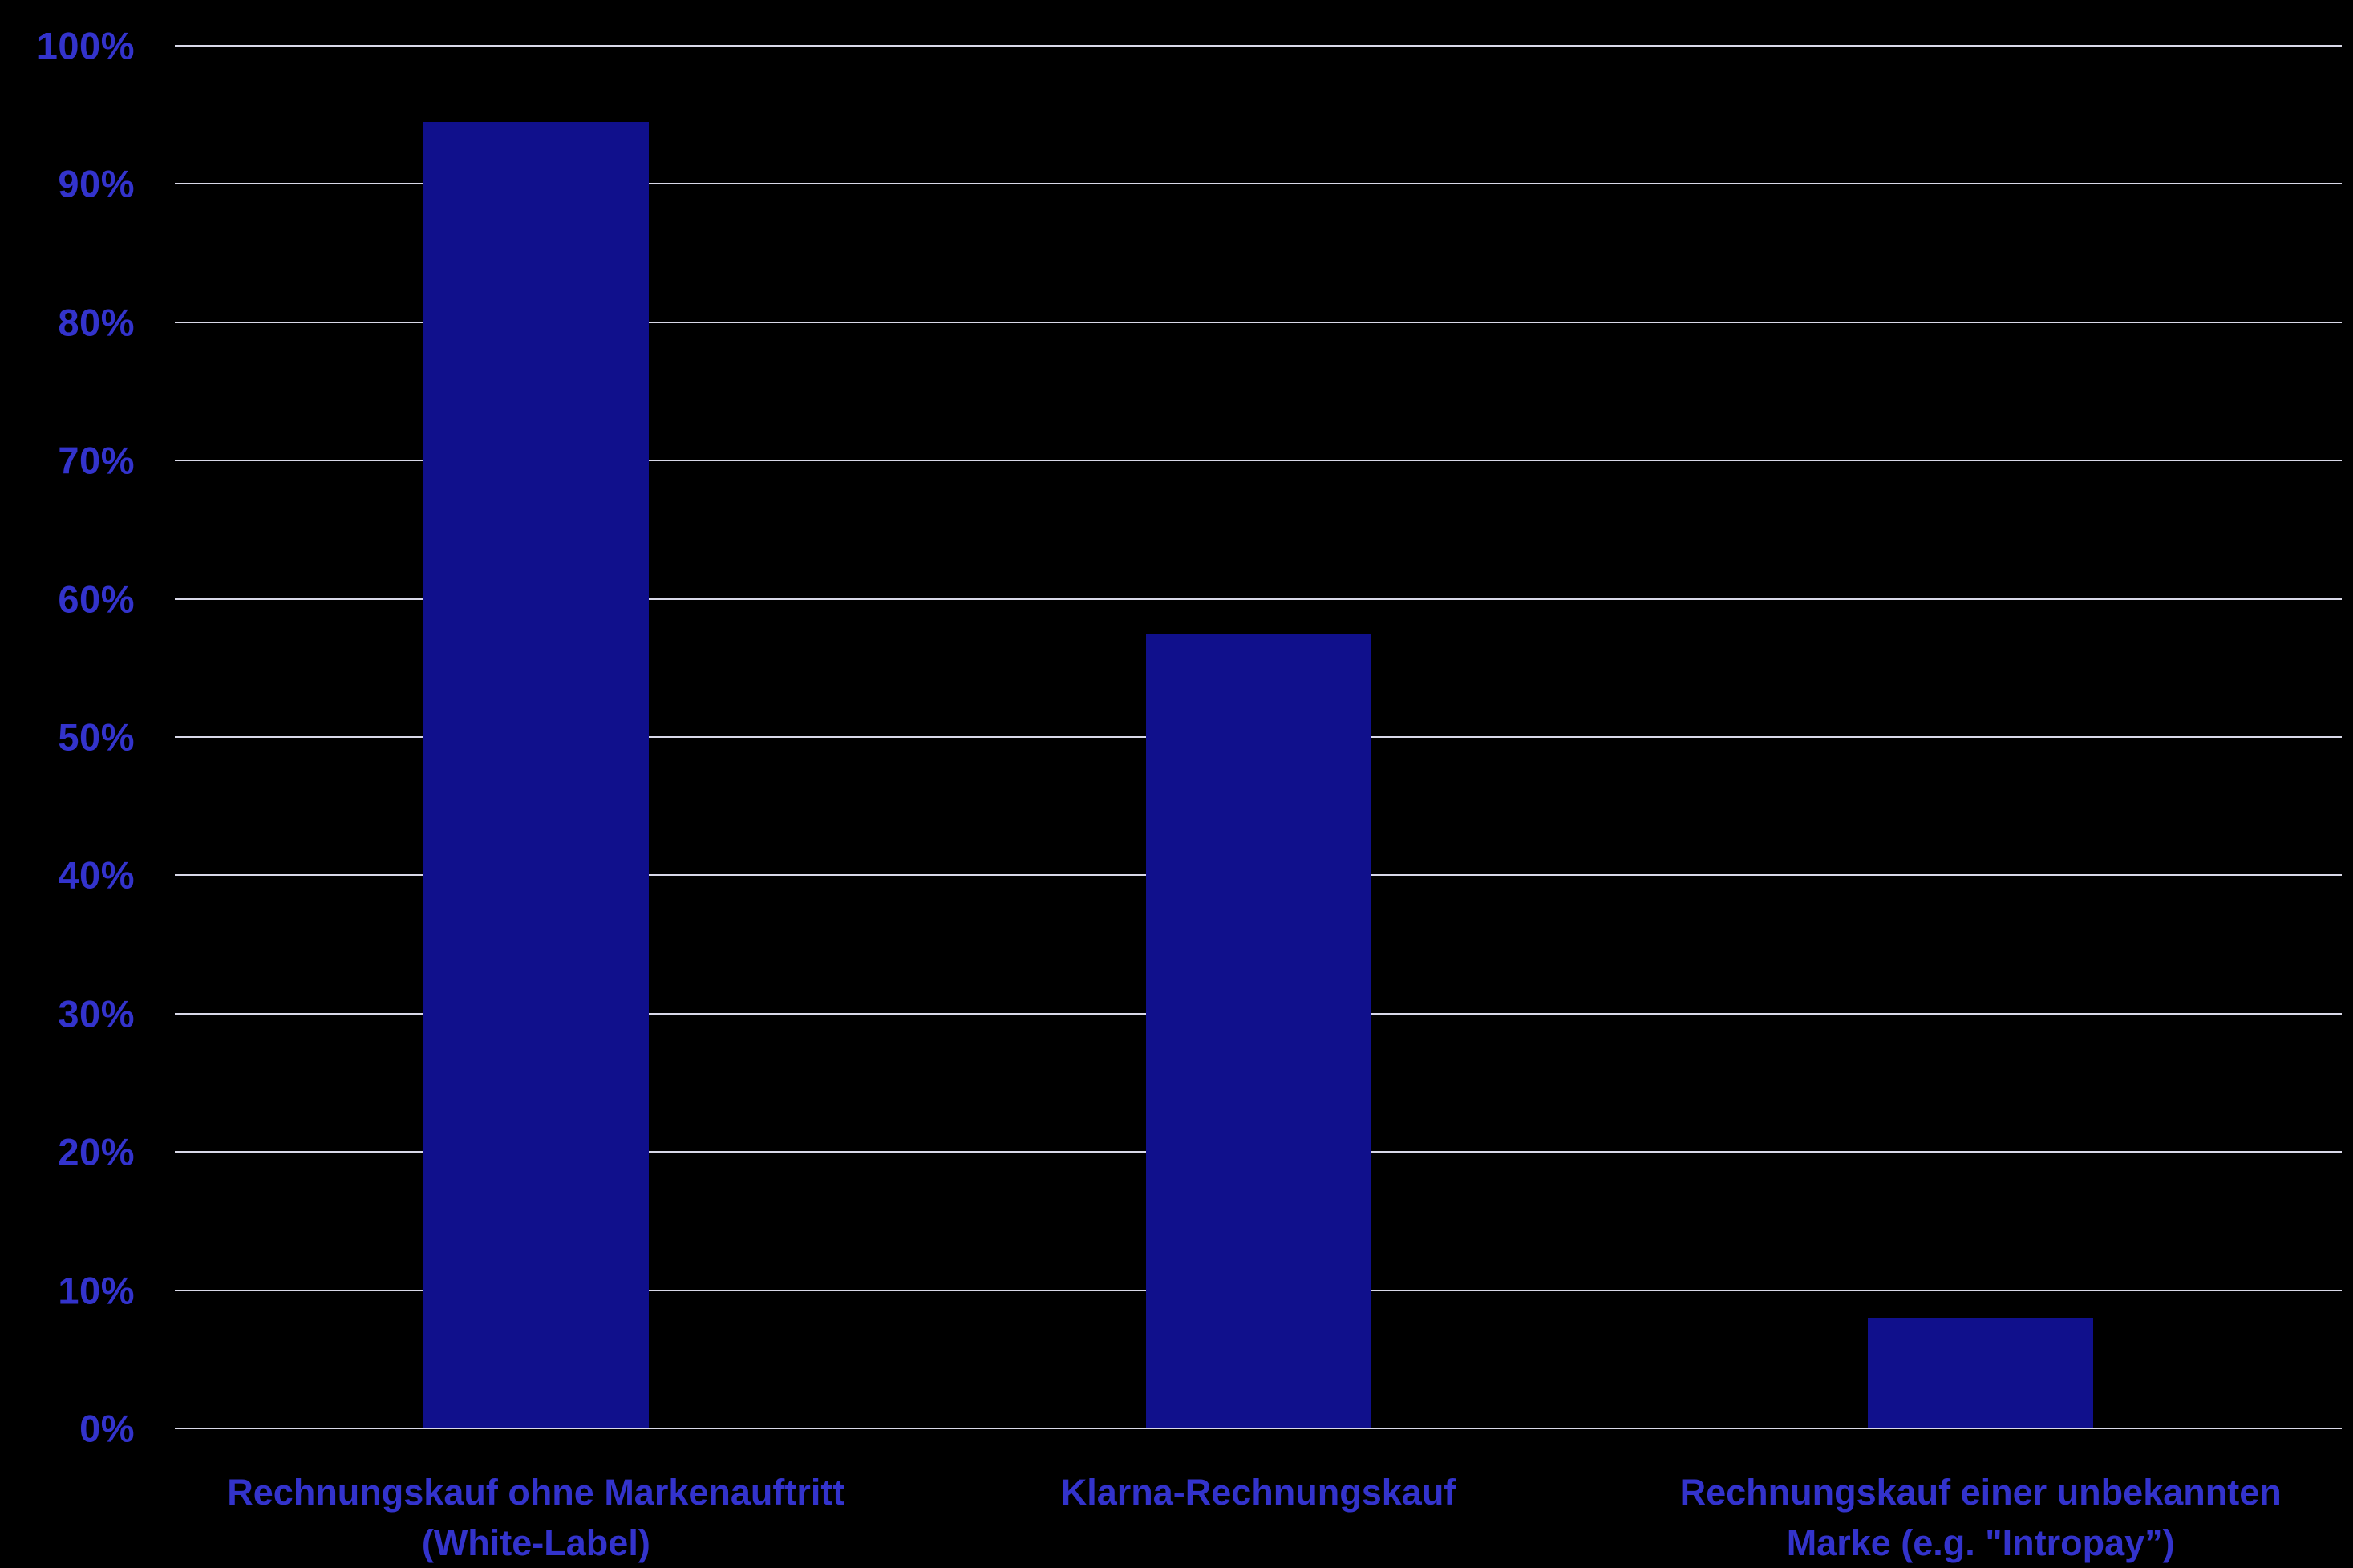 The image size is (2353, 1568). I want to click on y-tick-label: 0%, so click(107, 1428).